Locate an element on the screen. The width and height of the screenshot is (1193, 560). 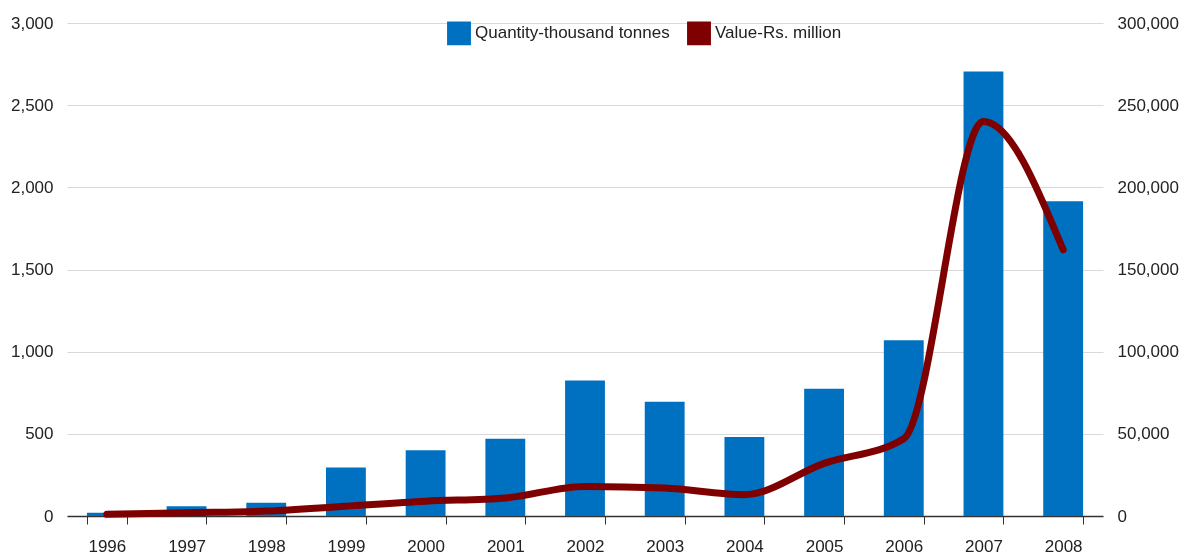
x-tick-label: 2007 is located at coordinates (984, 546).